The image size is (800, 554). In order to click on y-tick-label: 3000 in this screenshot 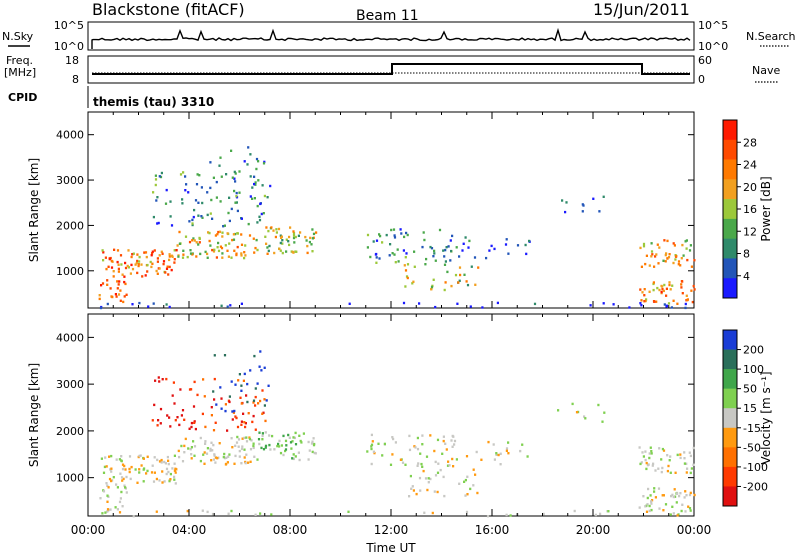, I will do `click(70, 384)`.